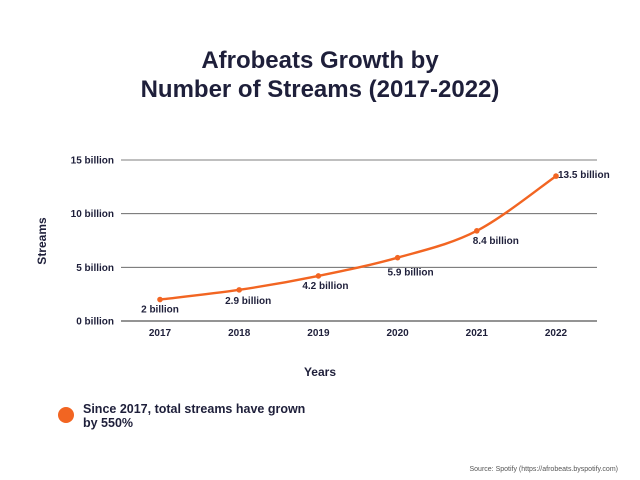 The image size is (640, 480). Describe the element at coordinates (42, 241) in the screenshot. I see `y-axis-title: Streams` at that location.